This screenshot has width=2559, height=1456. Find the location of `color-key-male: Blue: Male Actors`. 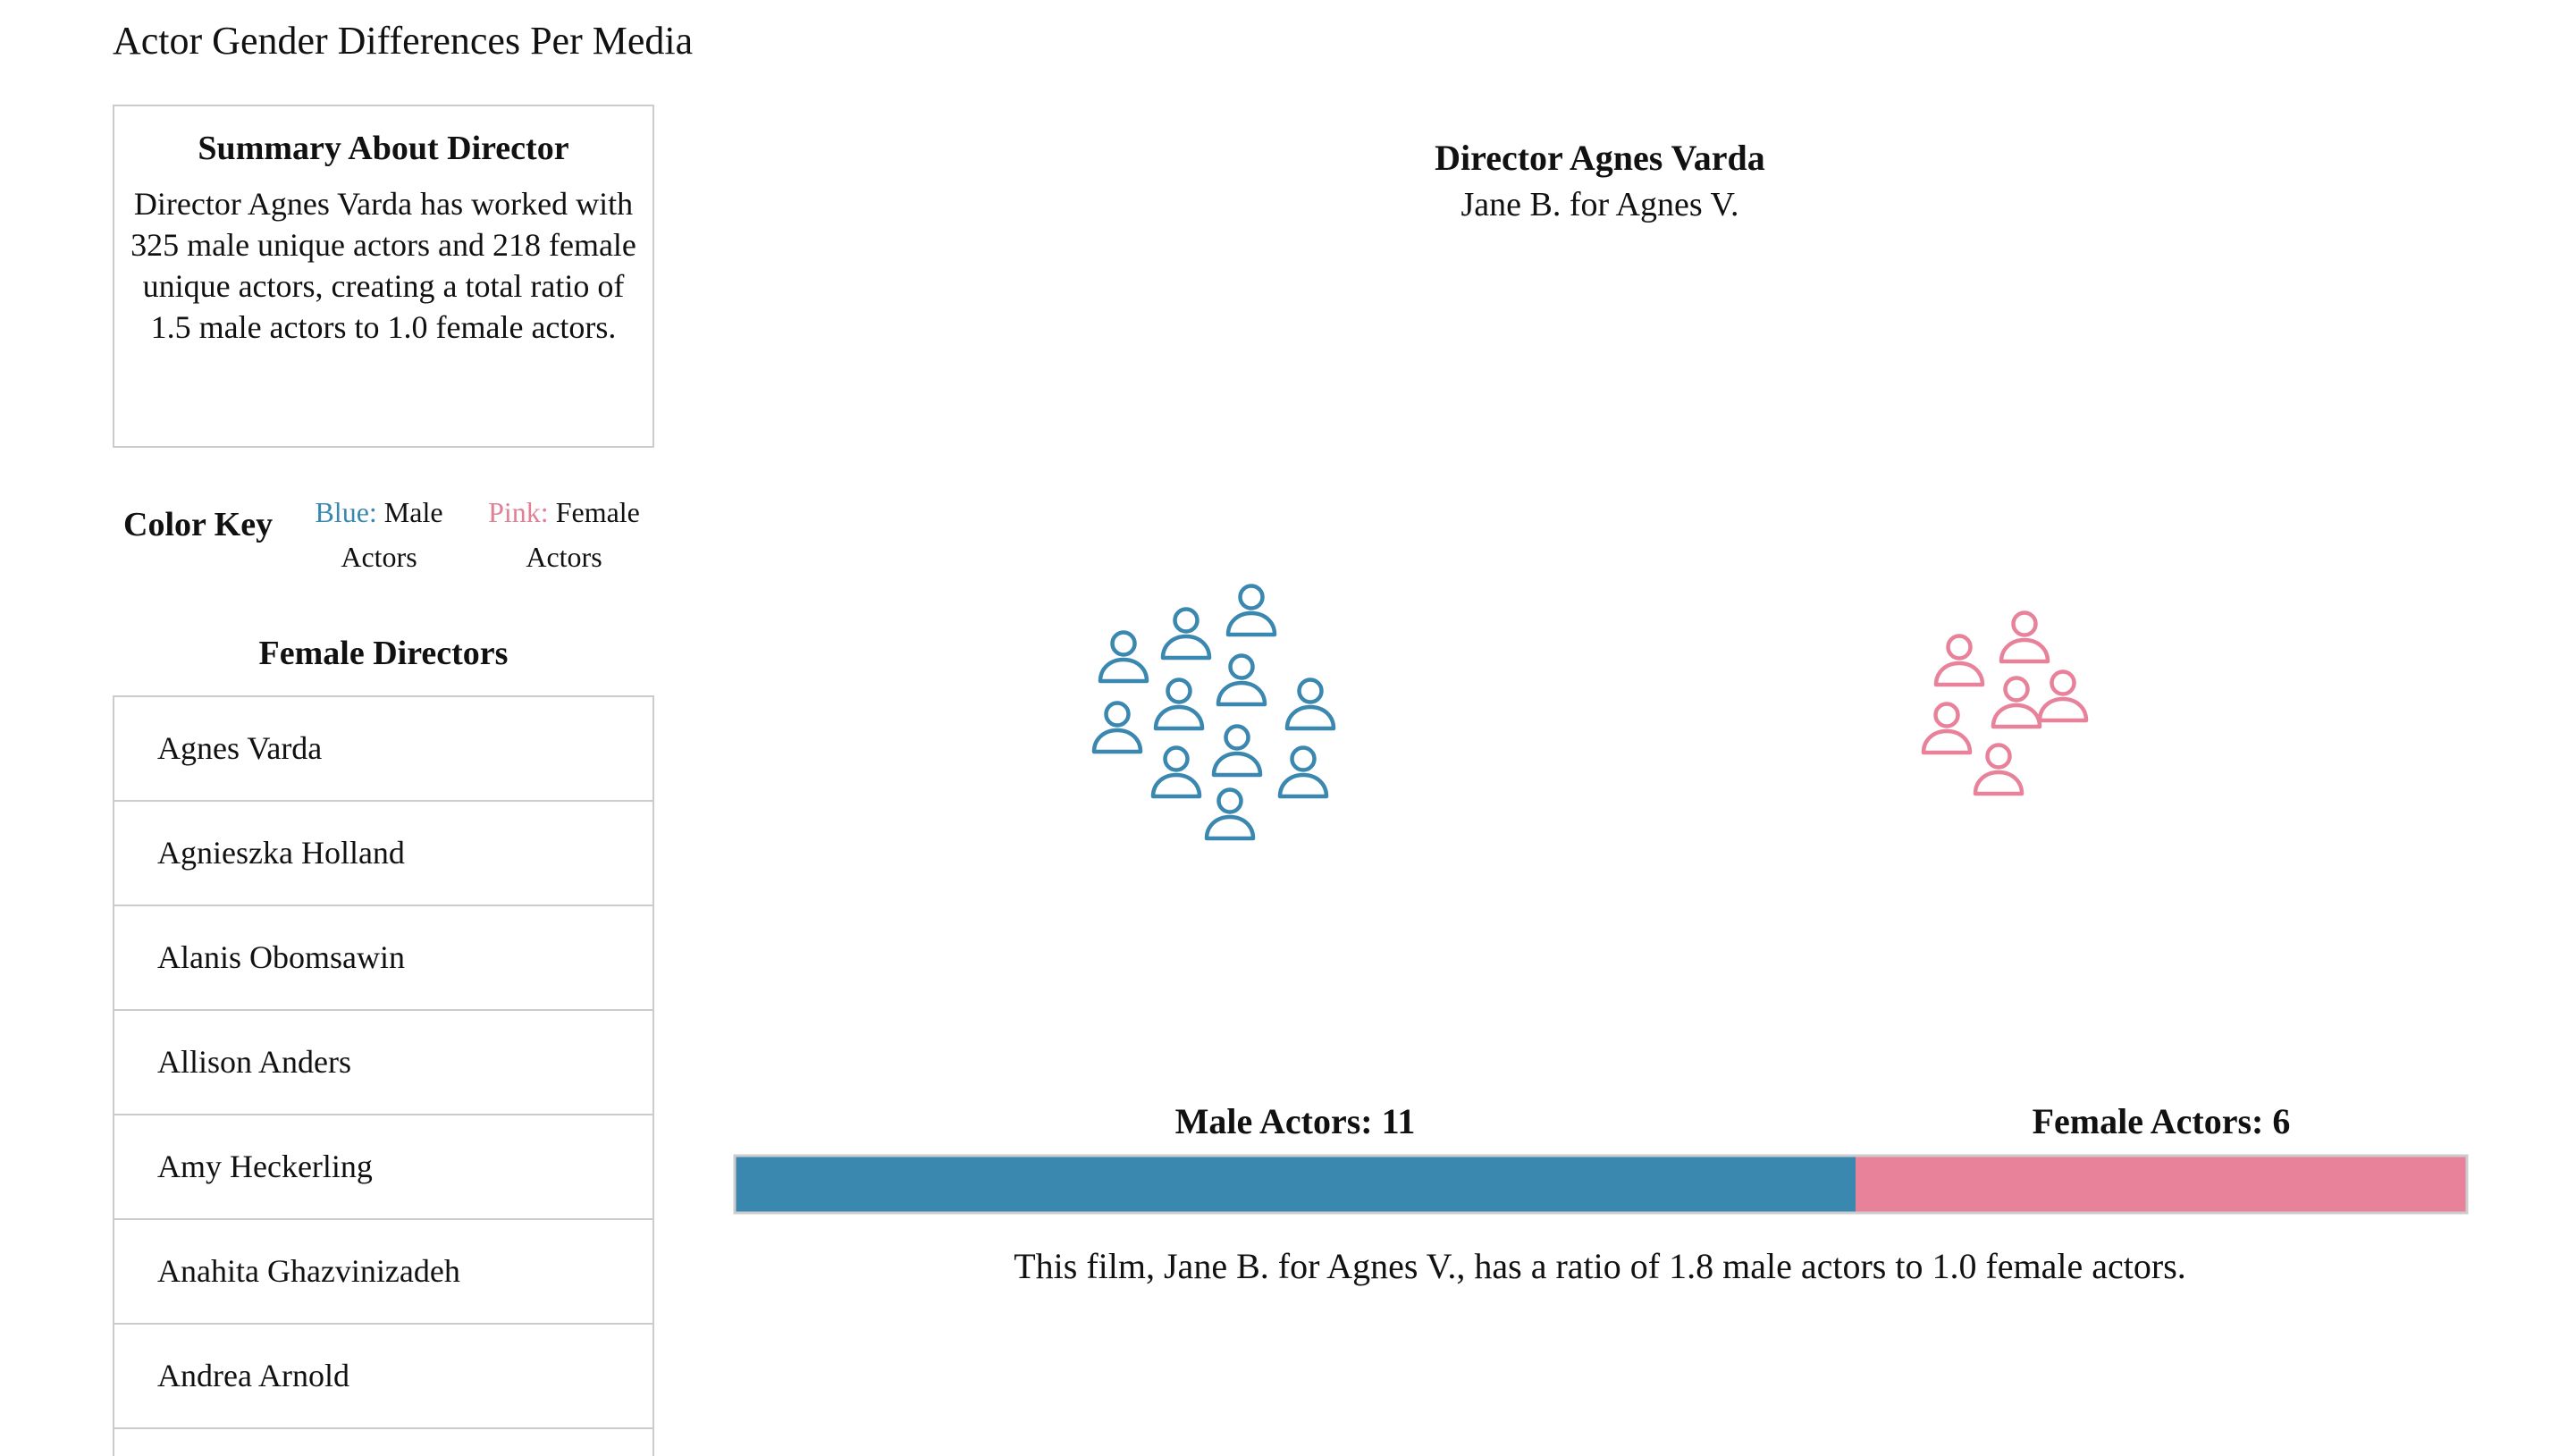

color-key-male: Blue: Male Actors is located at coordinates (379, 534).